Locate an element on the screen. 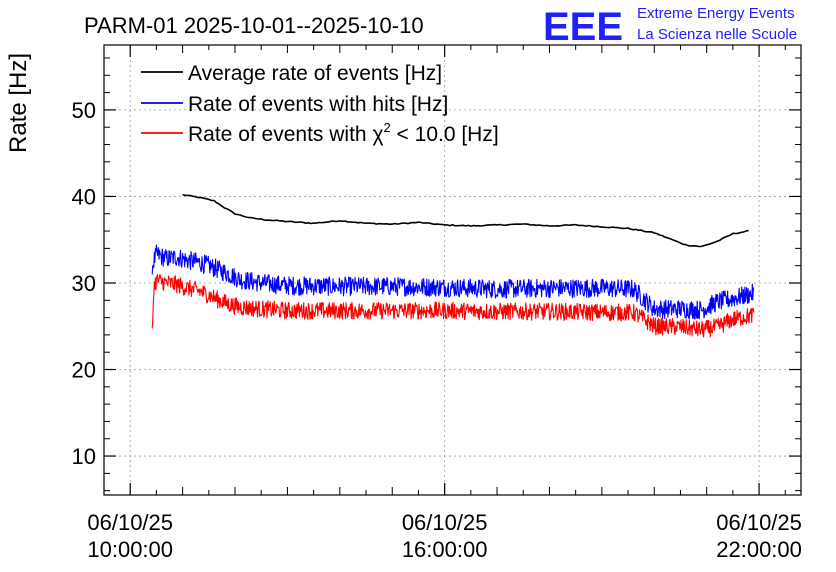 This screenshot has width=836, height=572. x-tick-label-time: 10:00:00 is located at coordinates (130, 549).